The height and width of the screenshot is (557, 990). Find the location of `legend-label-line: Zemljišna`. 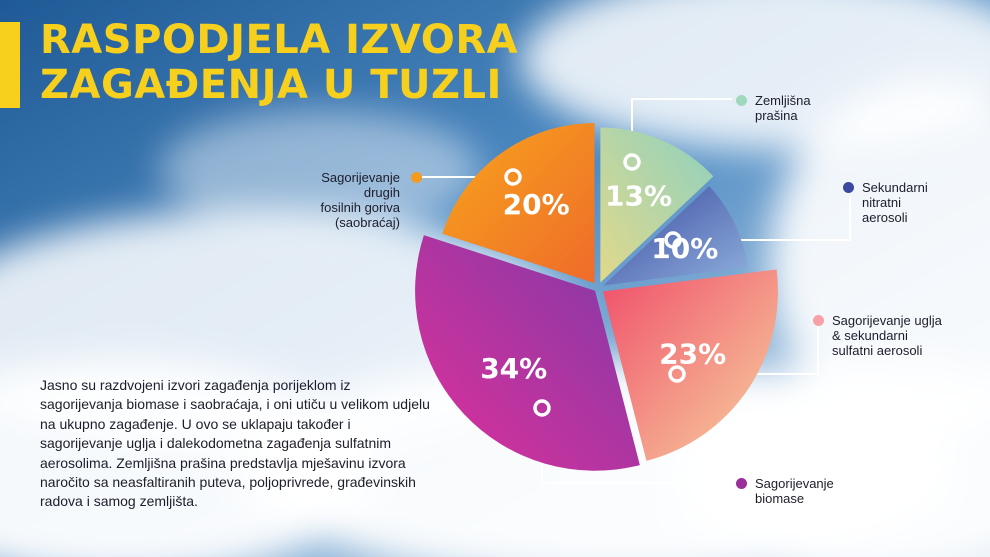

legend-label-line: Zemljišna is located at coordinates (783, 100).